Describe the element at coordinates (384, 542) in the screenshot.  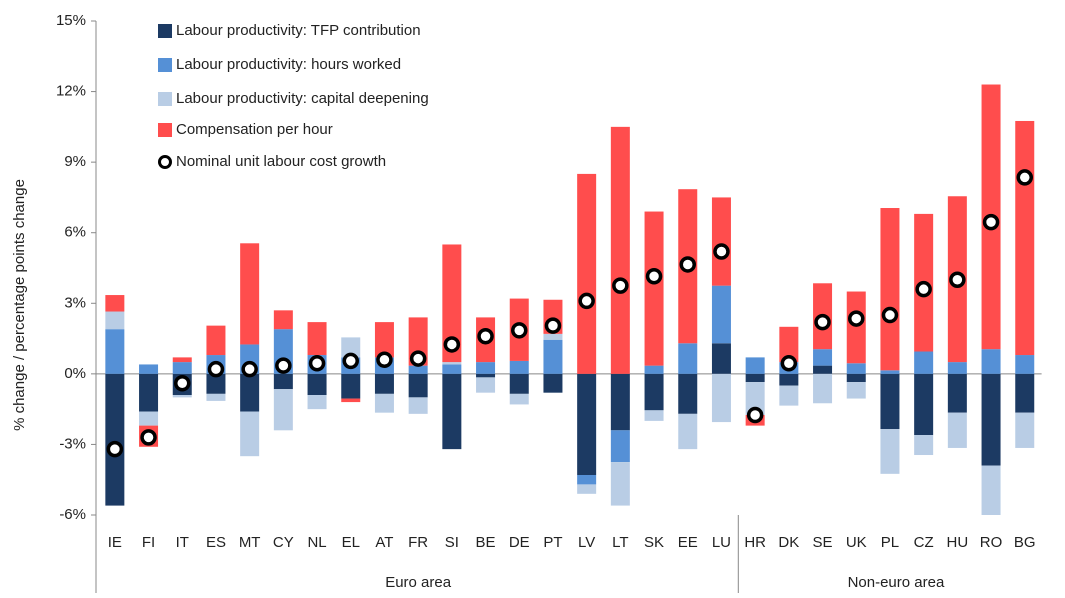
I see `x-tick-label: AT` at that location.